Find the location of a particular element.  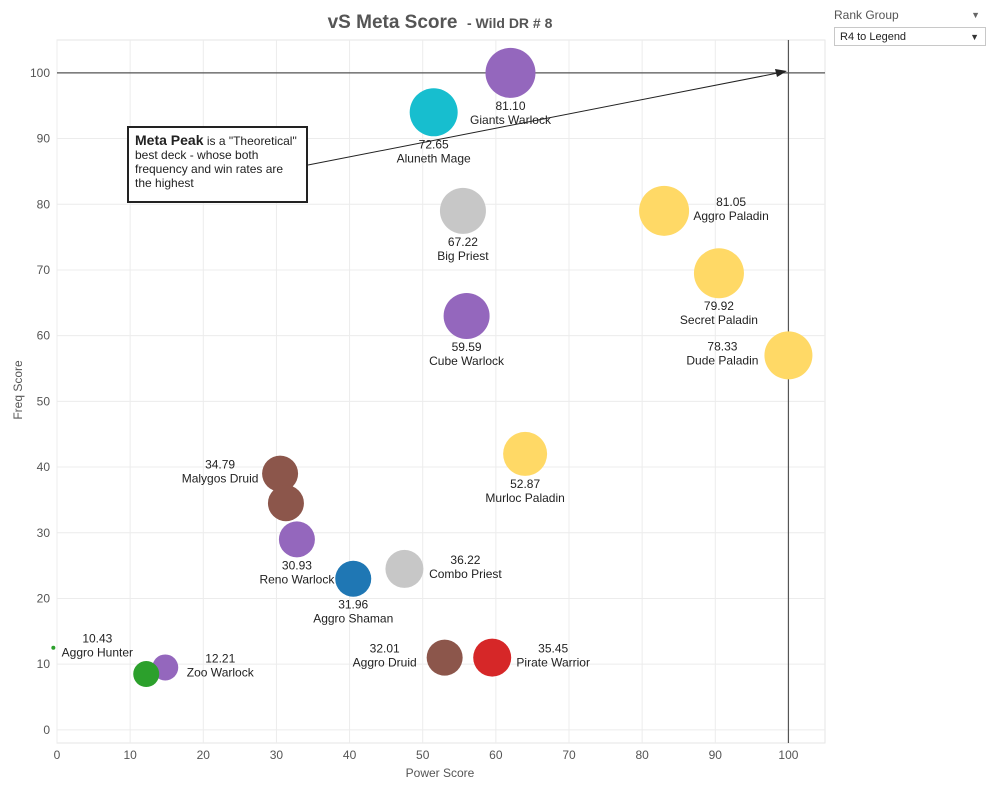

y-tick-label: 100 is located at coordinates (40, 73).